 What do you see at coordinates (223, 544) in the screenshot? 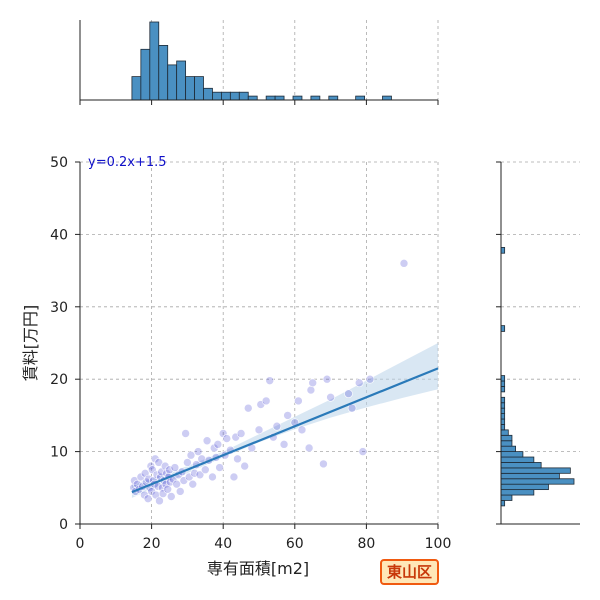
I see `x-tick-label: 40` at bounding box center [223, 544].